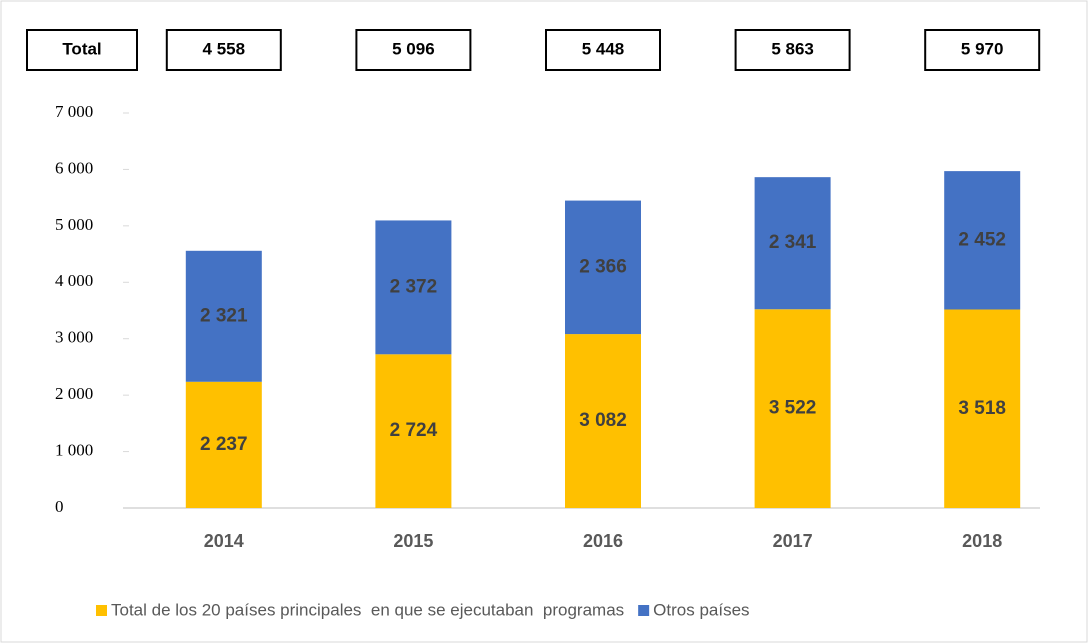 The height and width of the screenshot is (644, 1089). I want to click on data-label: 2 366, so click(603, 266).